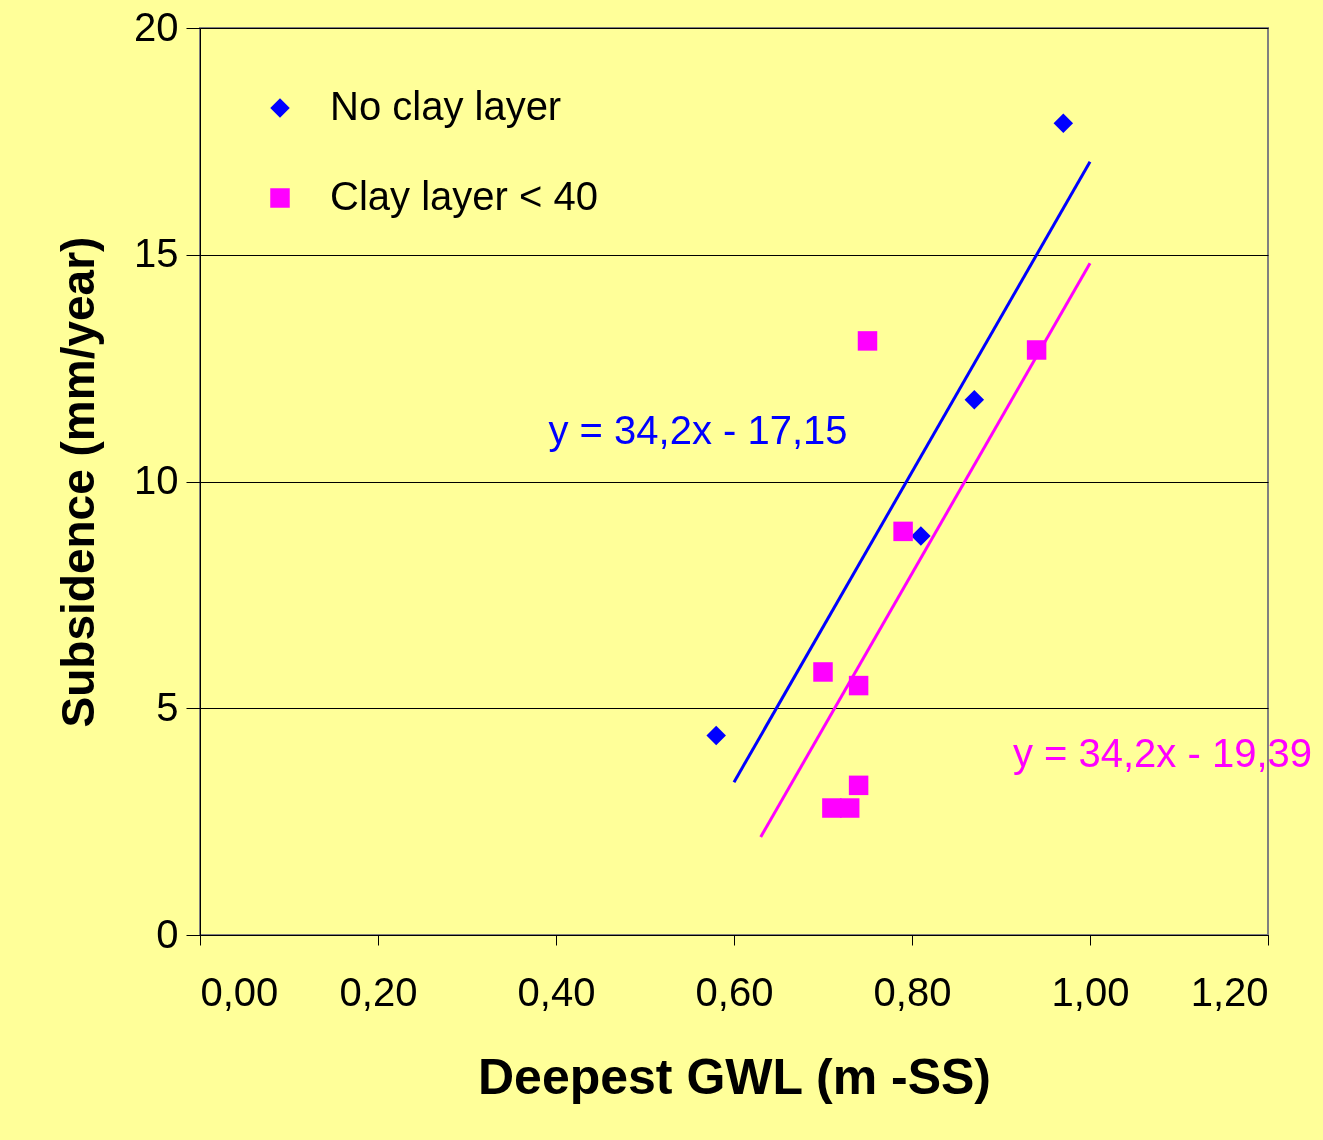 Image resolution: width=1323 pixels, height=1140 pixels. I want to click on y-tick-label: 20, so click(156, 26).